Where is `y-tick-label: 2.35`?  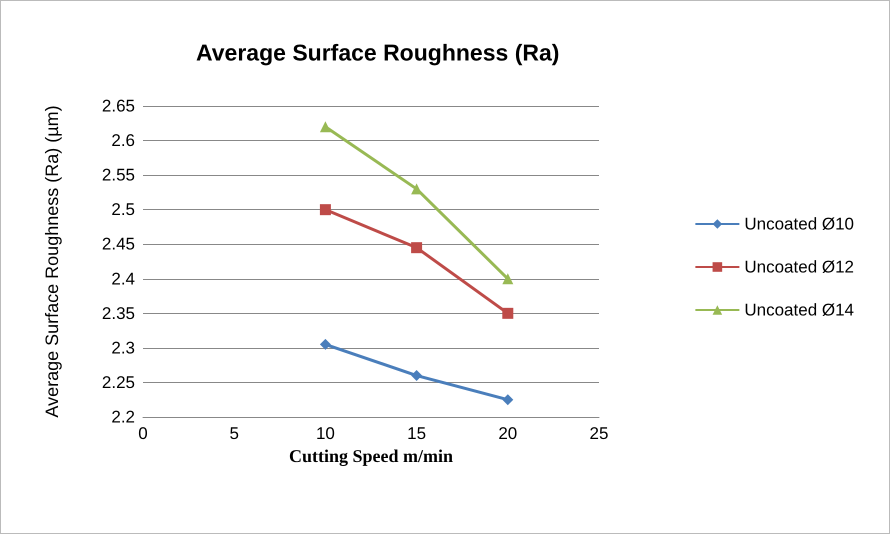 y-tick-label: 2.35 is located at coordinates (118, 313).